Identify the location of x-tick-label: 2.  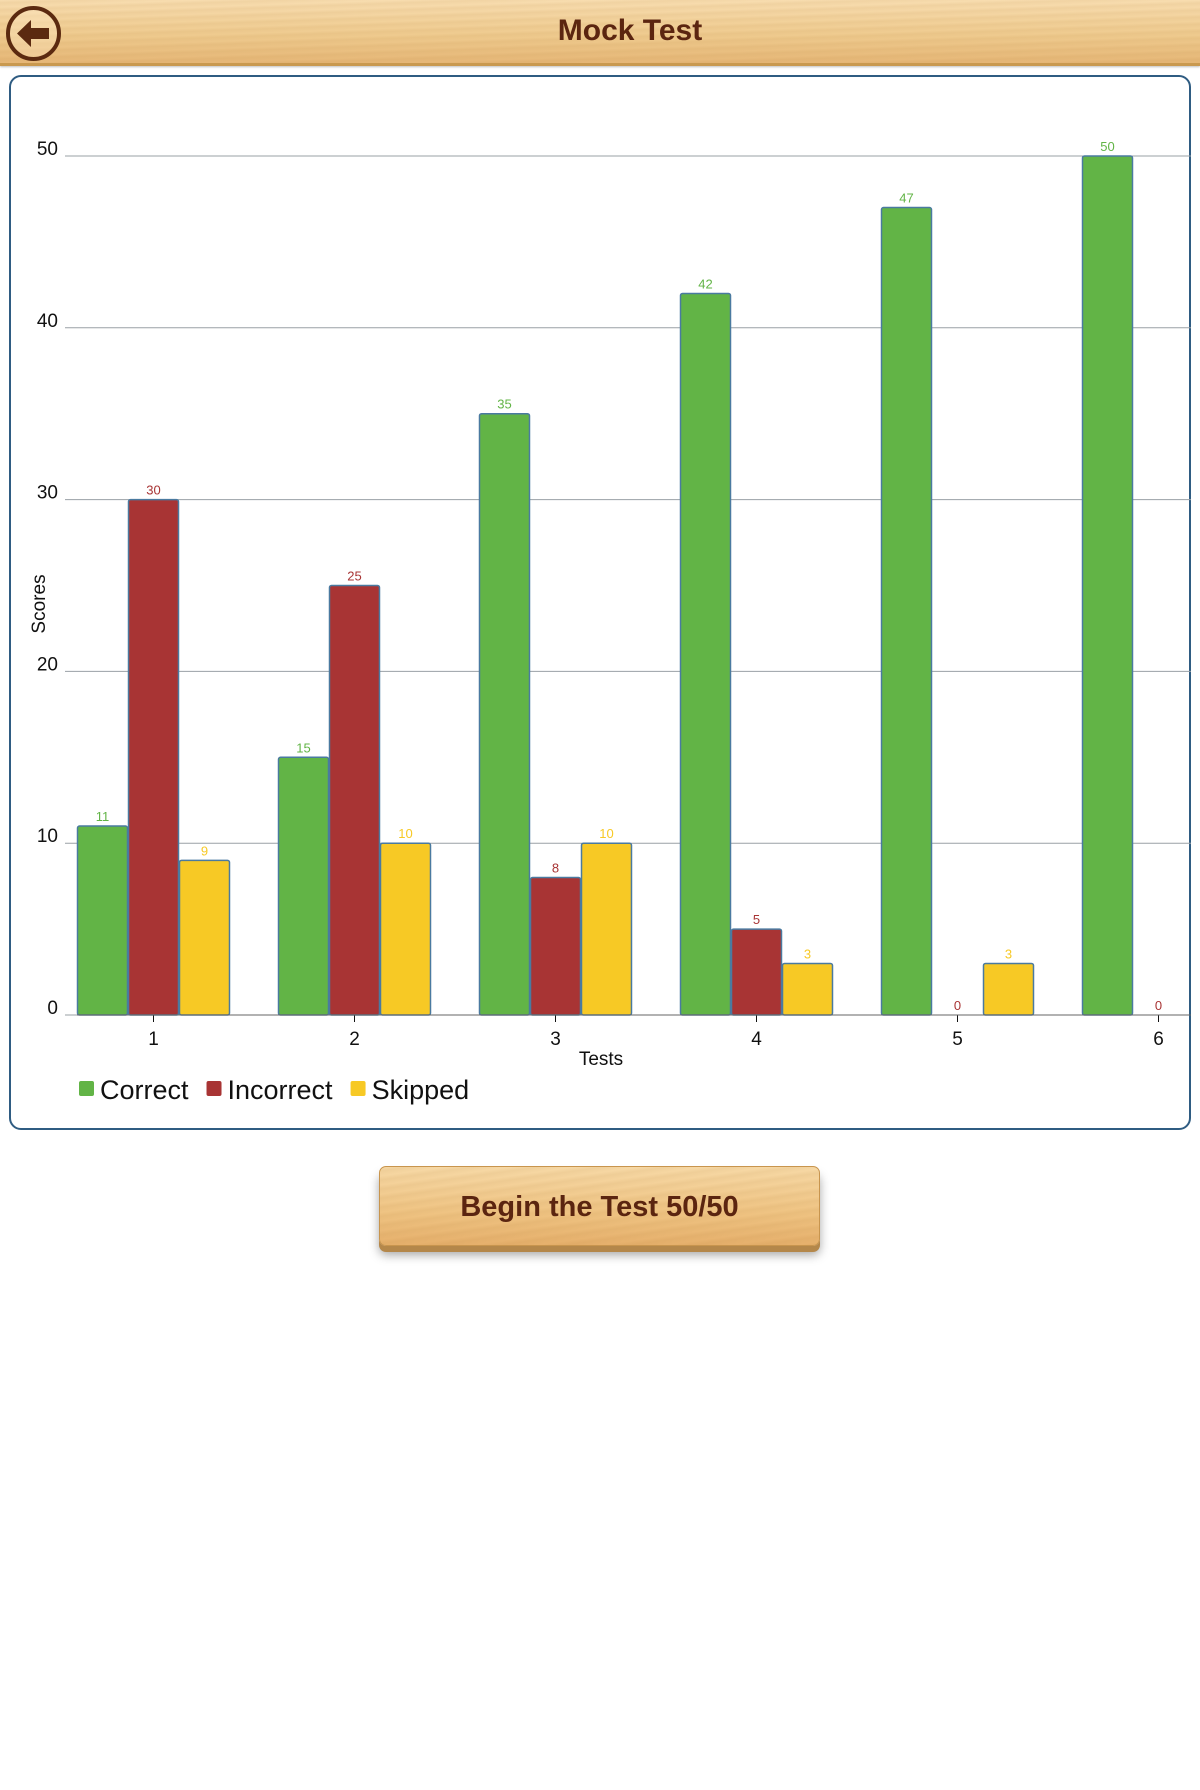
(354, 1039).